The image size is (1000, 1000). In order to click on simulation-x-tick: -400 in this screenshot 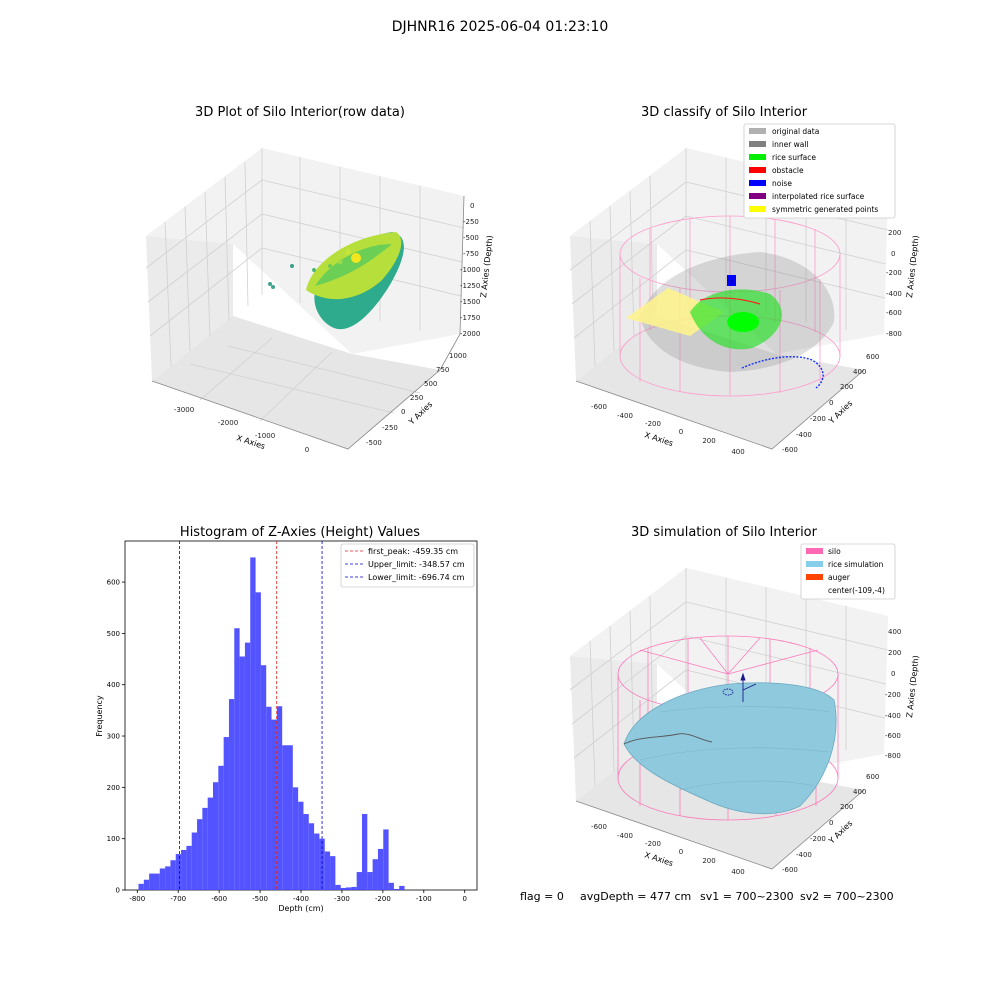, I will do `click(625, 836)`.